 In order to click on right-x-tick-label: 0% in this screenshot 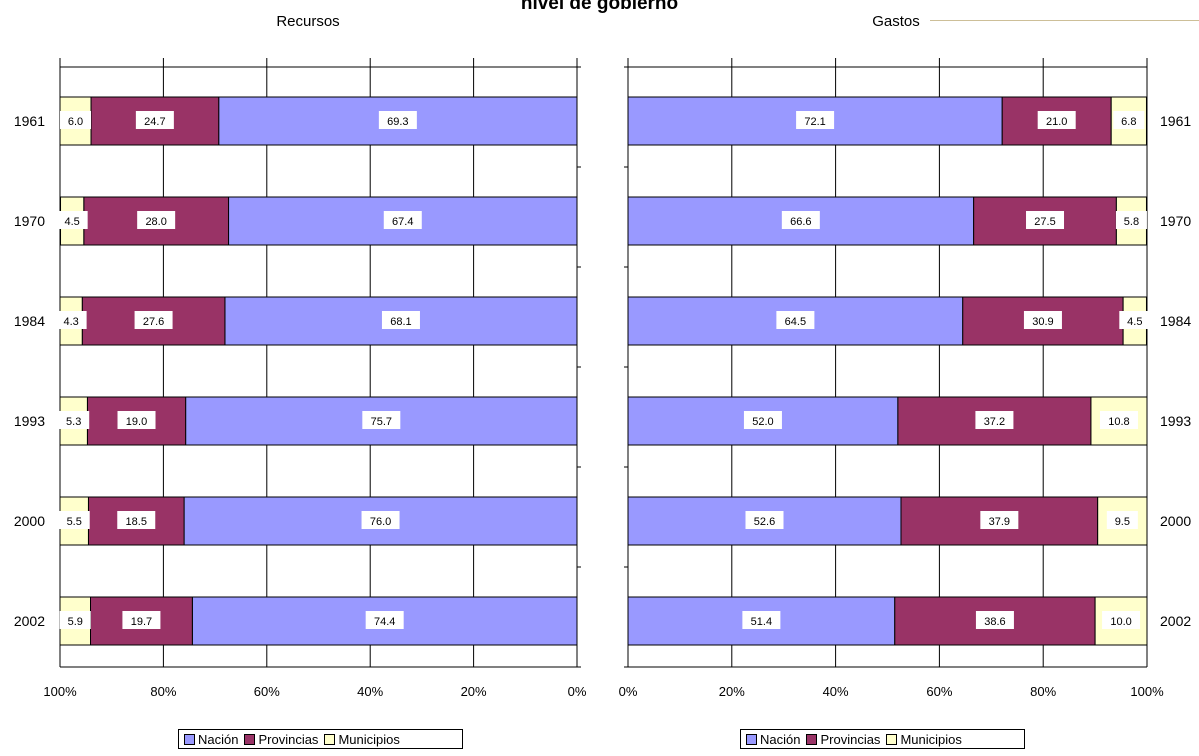, I will do `click(628, 691)`.